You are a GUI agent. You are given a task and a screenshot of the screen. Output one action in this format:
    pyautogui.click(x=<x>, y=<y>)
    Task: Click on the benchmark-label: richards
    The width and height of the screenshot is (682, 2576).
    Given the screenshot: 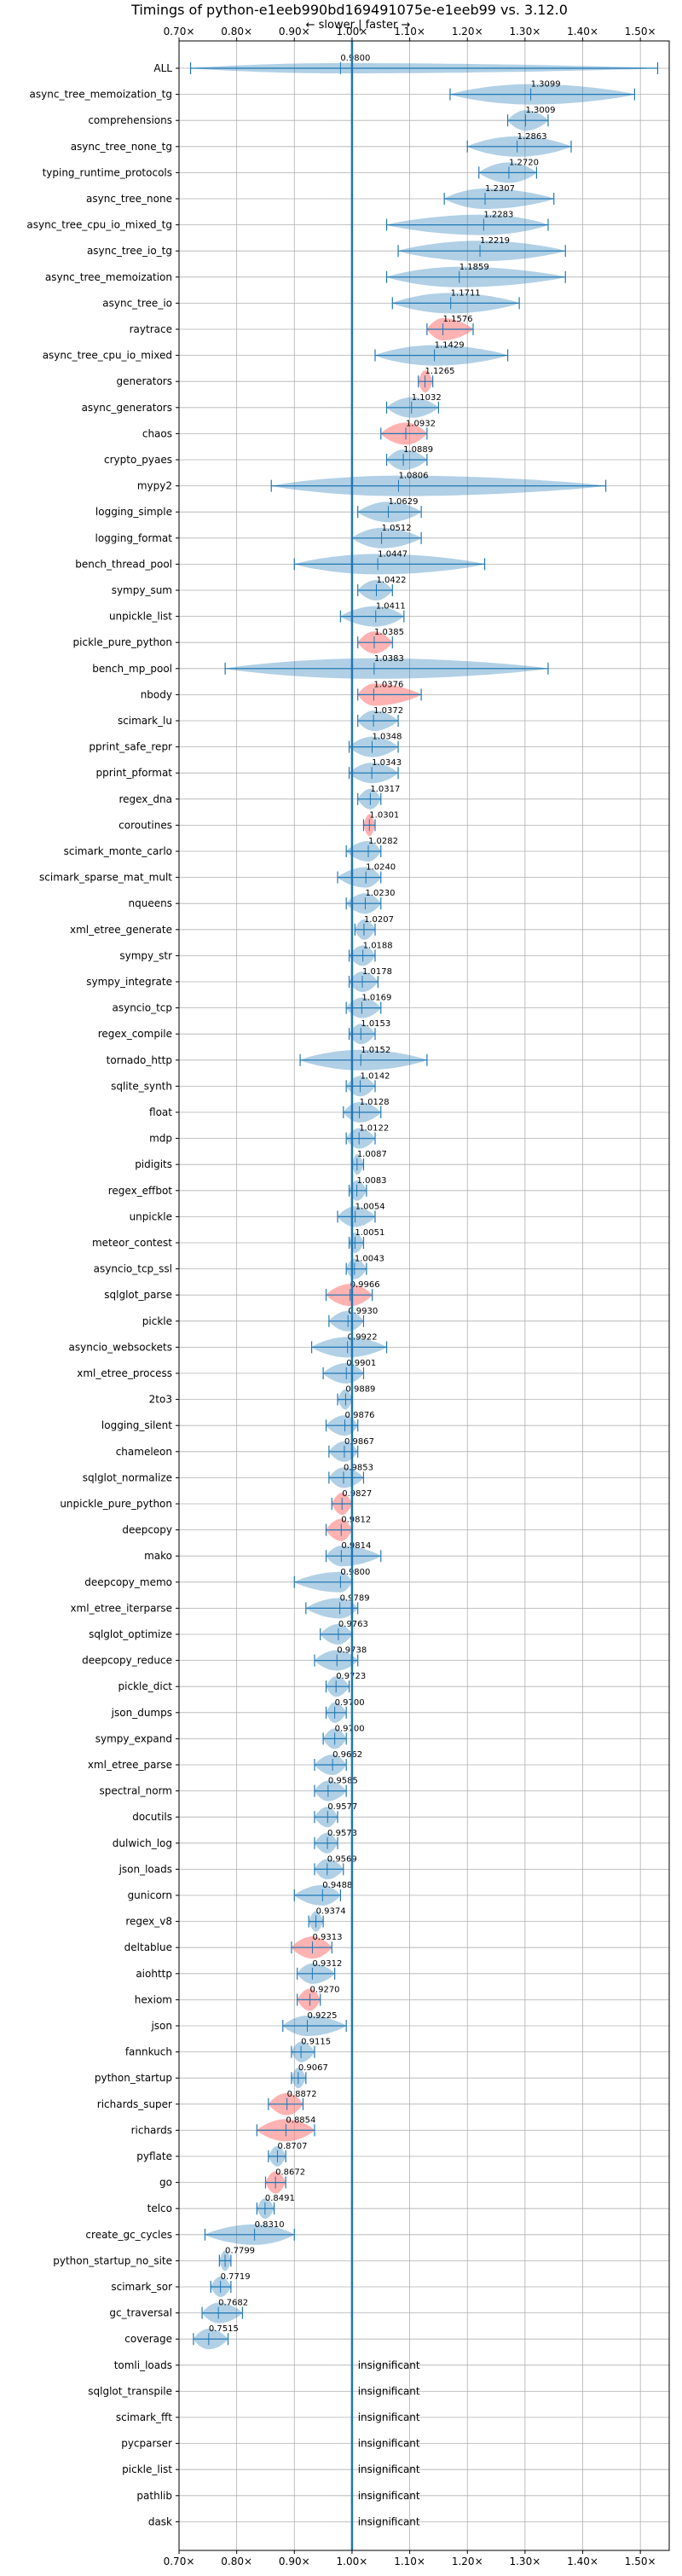 What is the action you would take?
    pyautogui.click(x=151, y=2130)
    